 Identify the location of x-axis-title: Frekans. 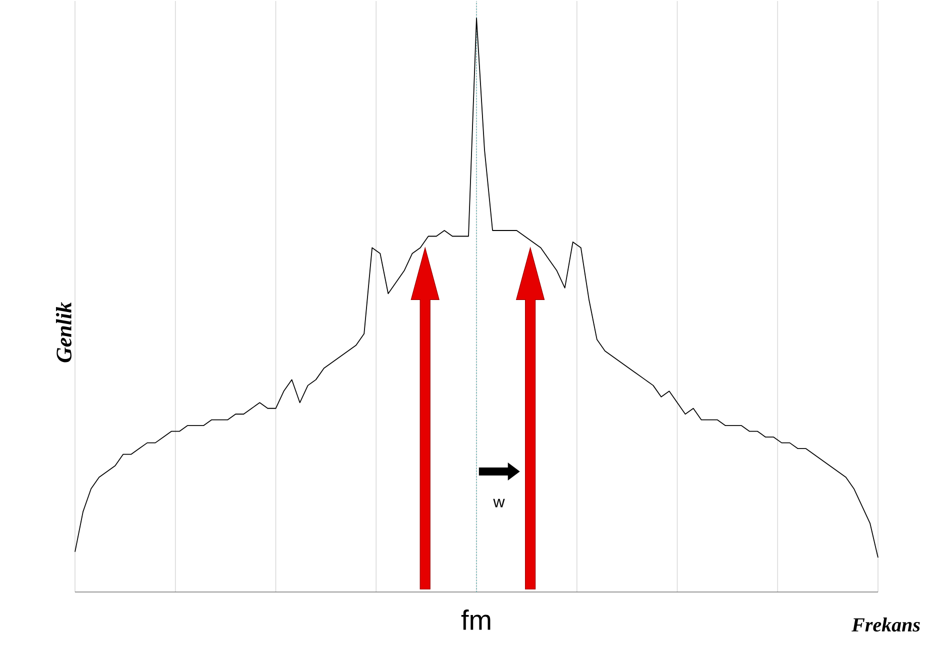
(886, 625).